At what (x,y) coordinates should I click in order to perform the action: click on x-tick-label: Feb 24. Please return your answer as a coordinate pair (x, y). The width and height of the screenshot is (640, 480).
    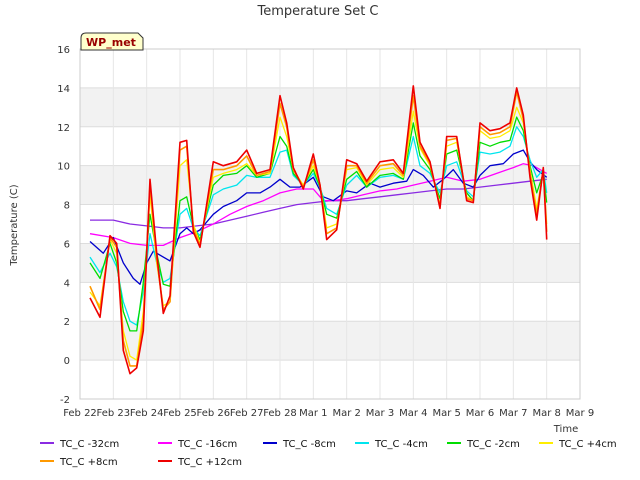
    Looking at the image, I should click on (147, 413).